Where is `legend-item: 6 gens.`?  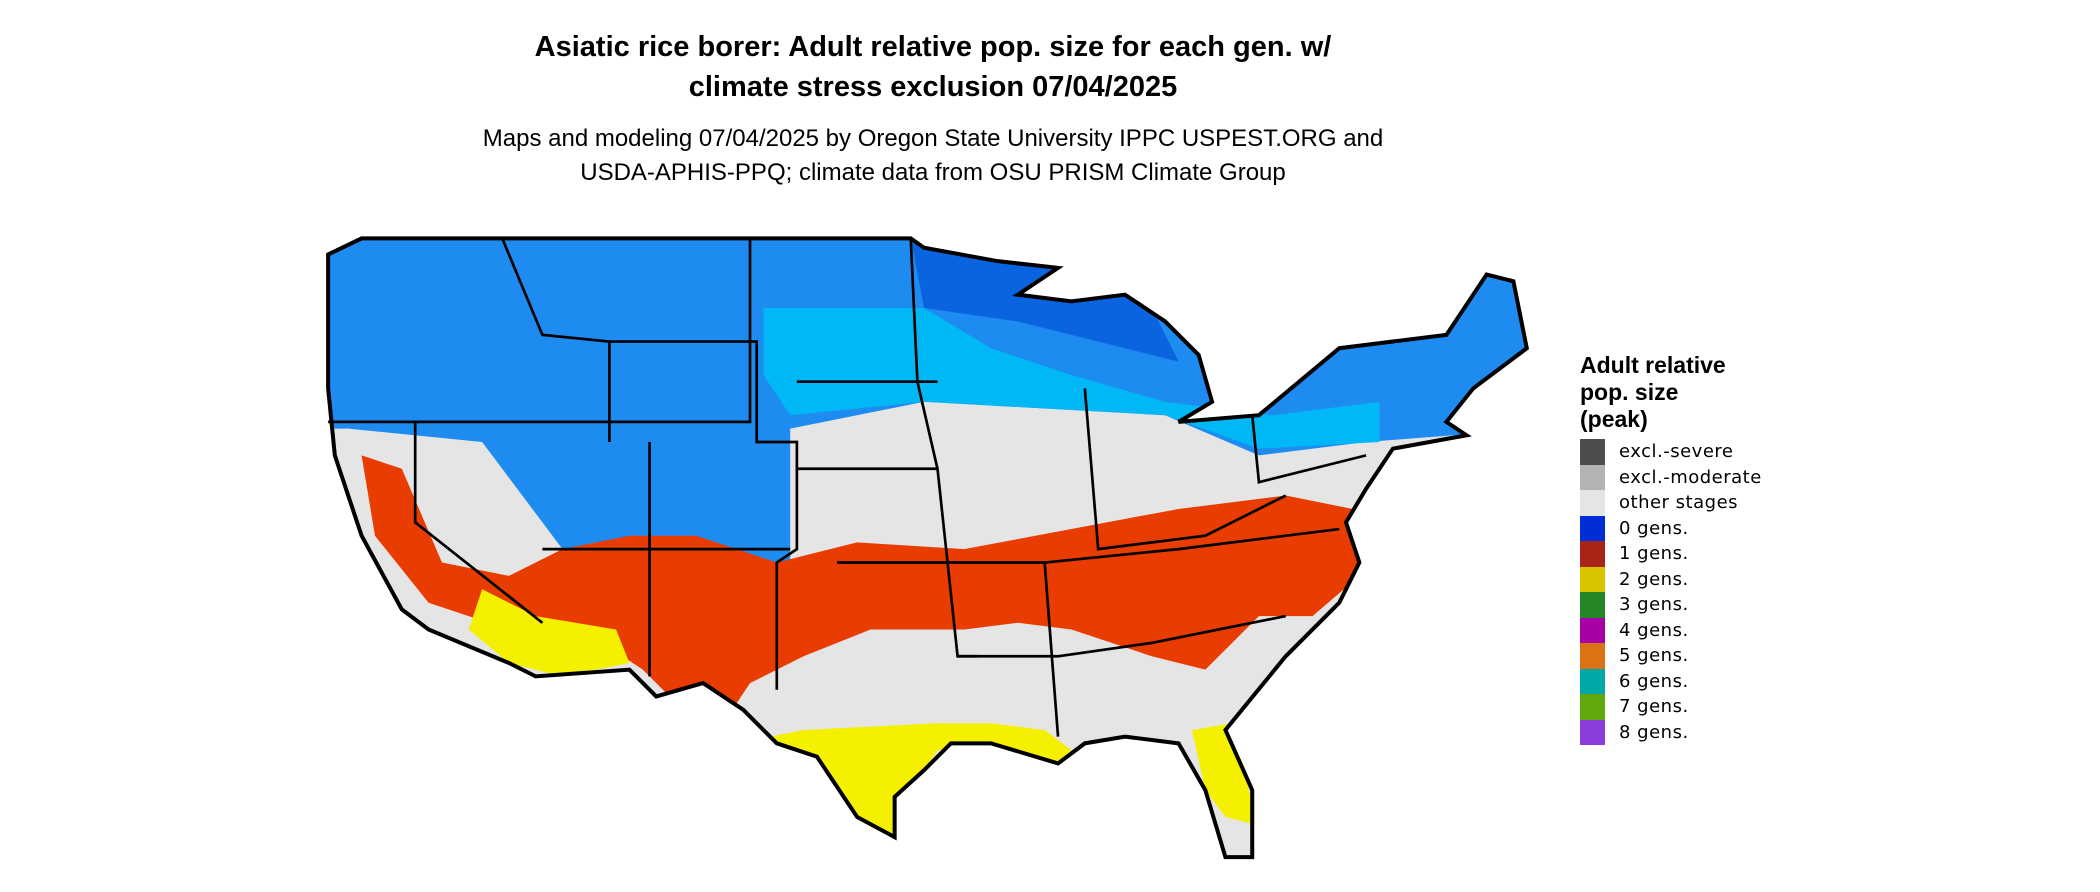 legend-item: 6 gens. is located at coordinates (1671, 681).